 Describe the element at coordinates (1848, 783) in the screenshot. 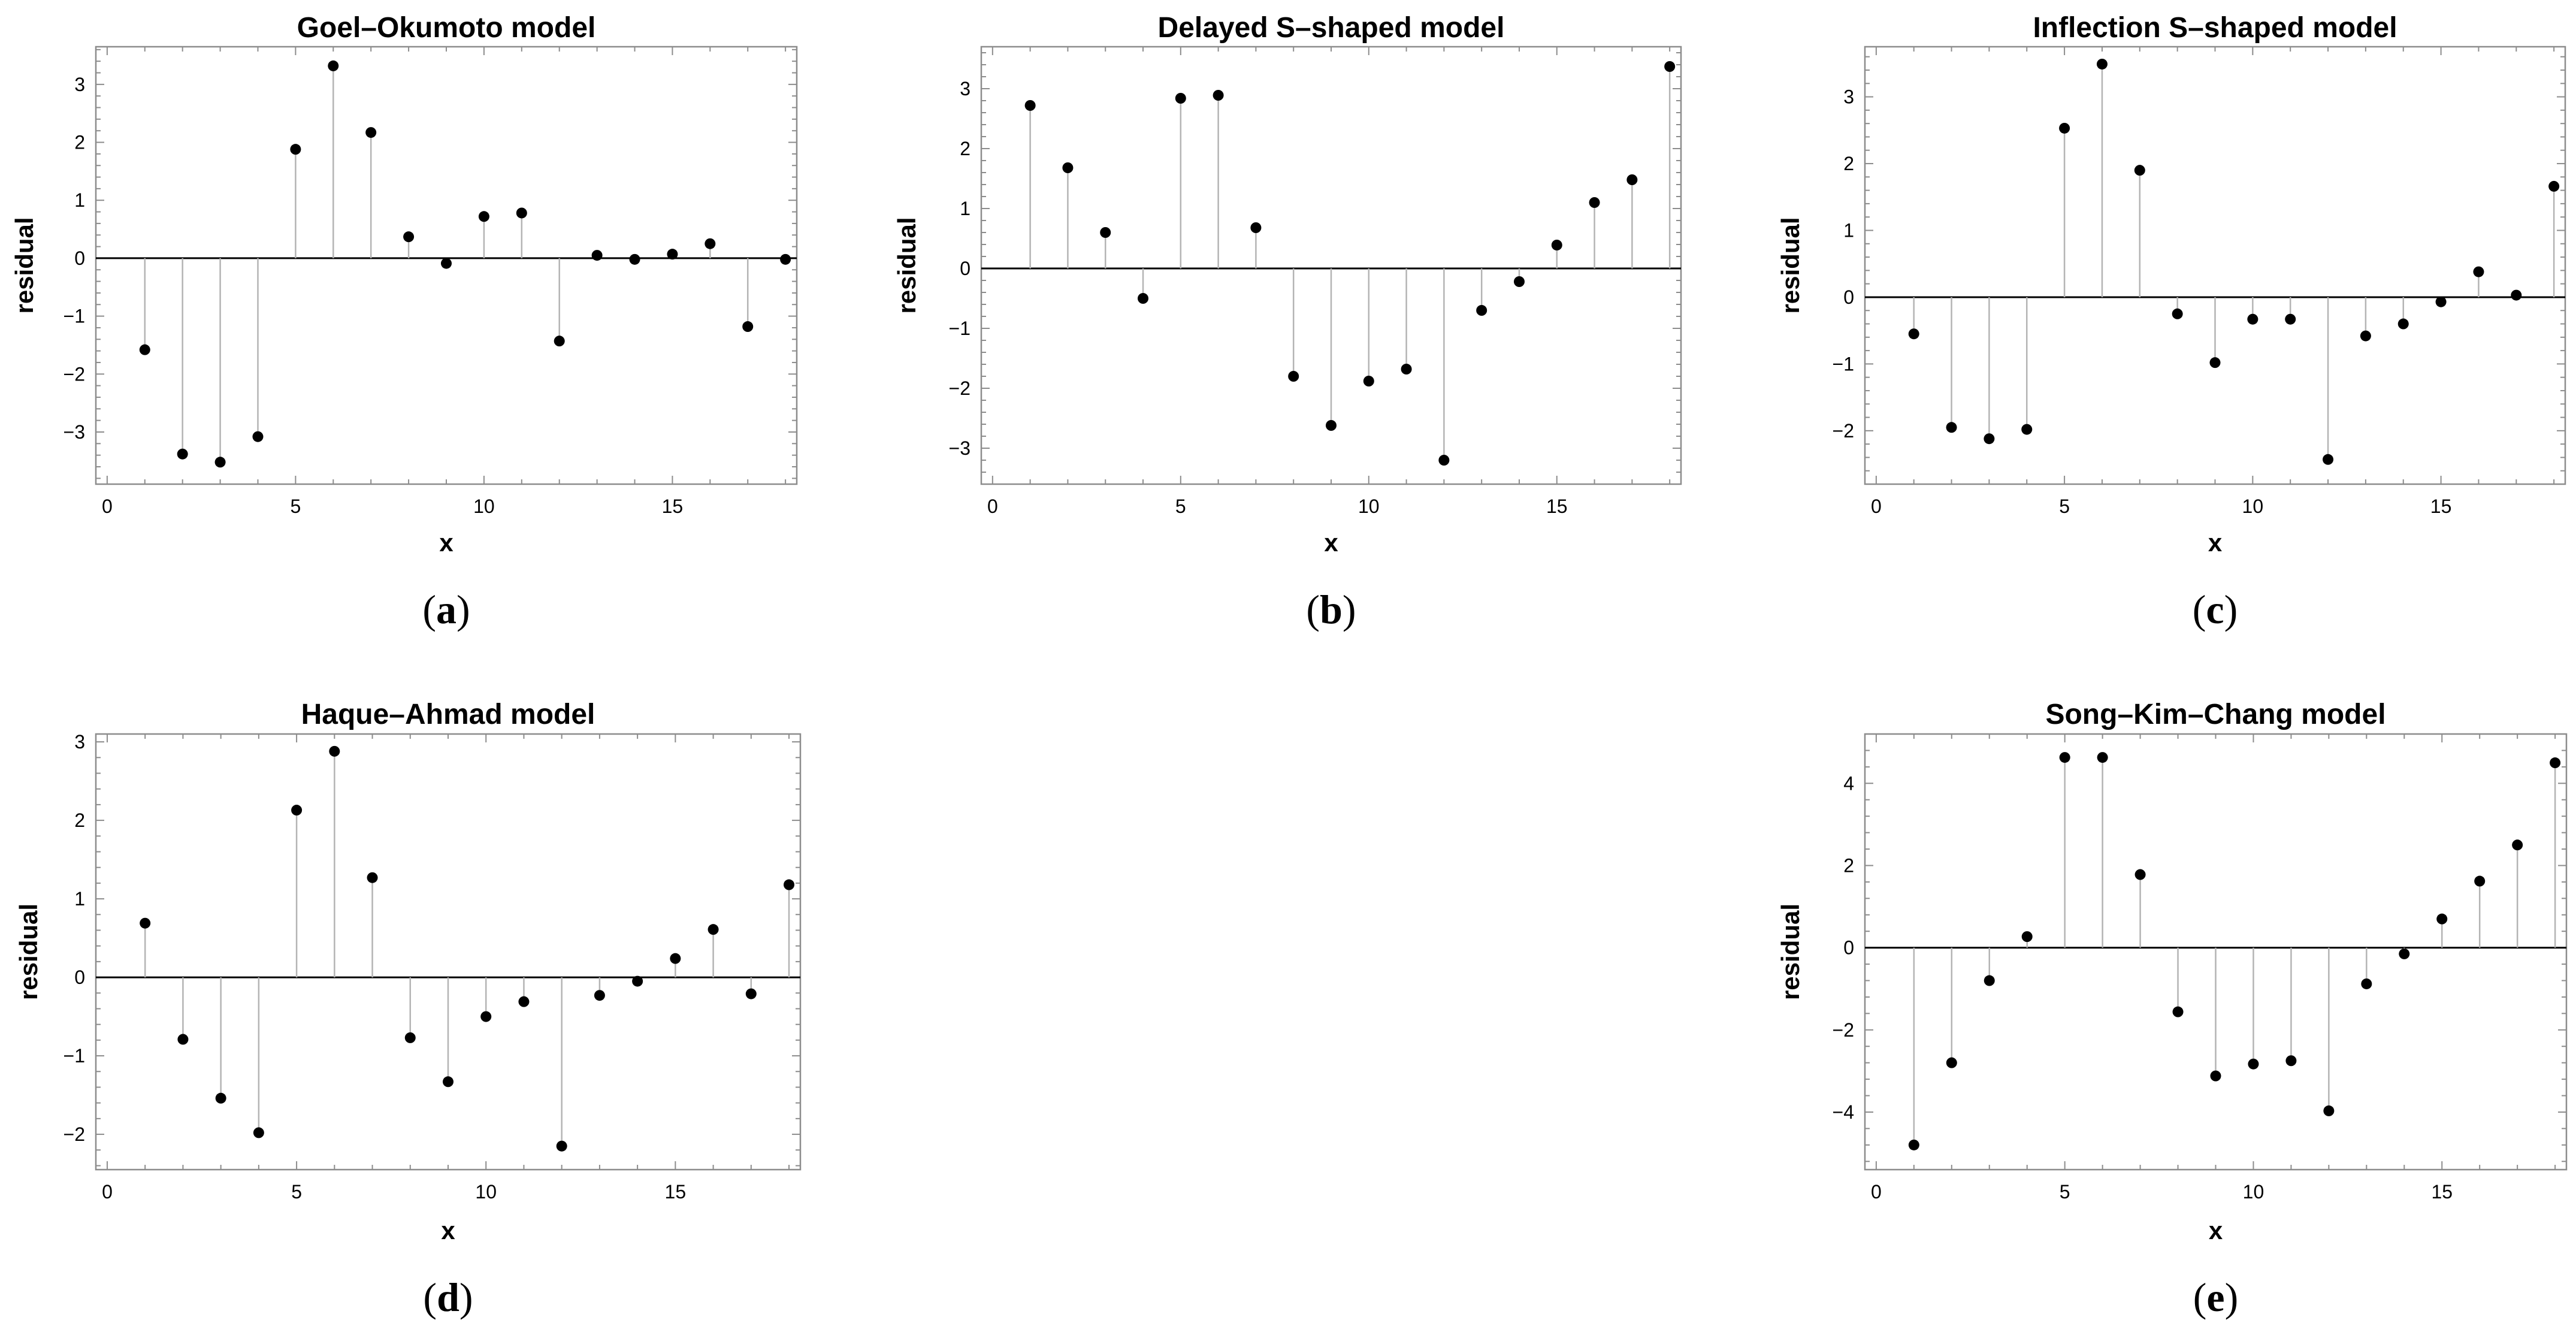

I see `y-tick-label: 4` at that location.